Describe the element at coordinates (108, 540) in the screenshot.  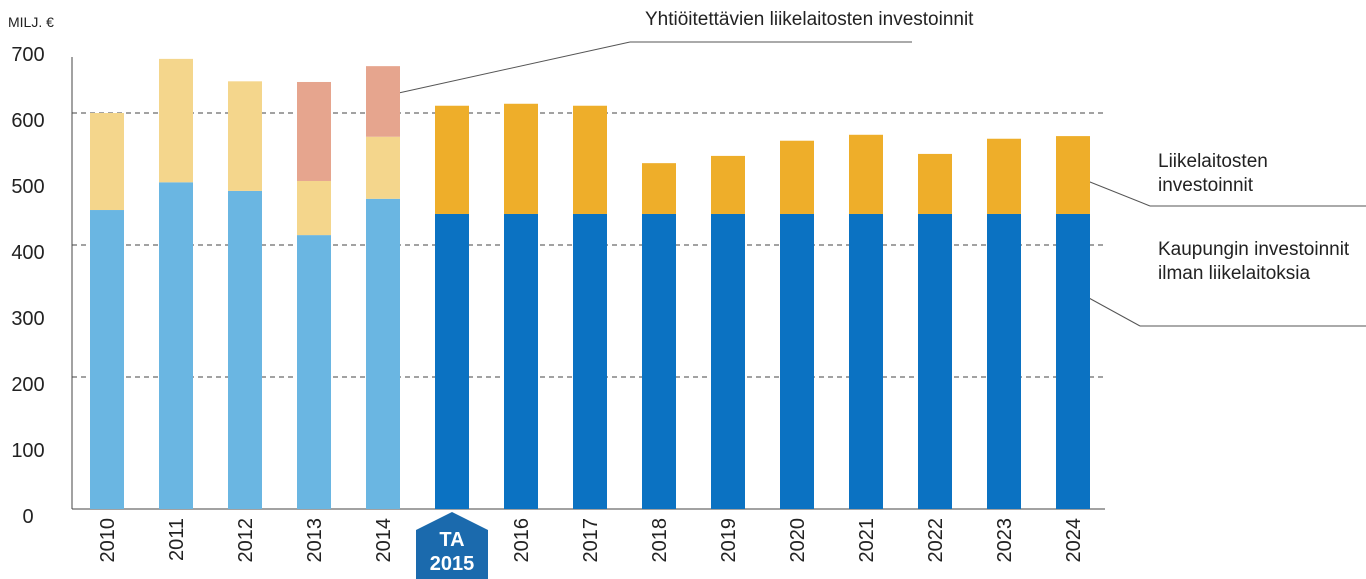
I see `x-tick-label: 2010` at that location.